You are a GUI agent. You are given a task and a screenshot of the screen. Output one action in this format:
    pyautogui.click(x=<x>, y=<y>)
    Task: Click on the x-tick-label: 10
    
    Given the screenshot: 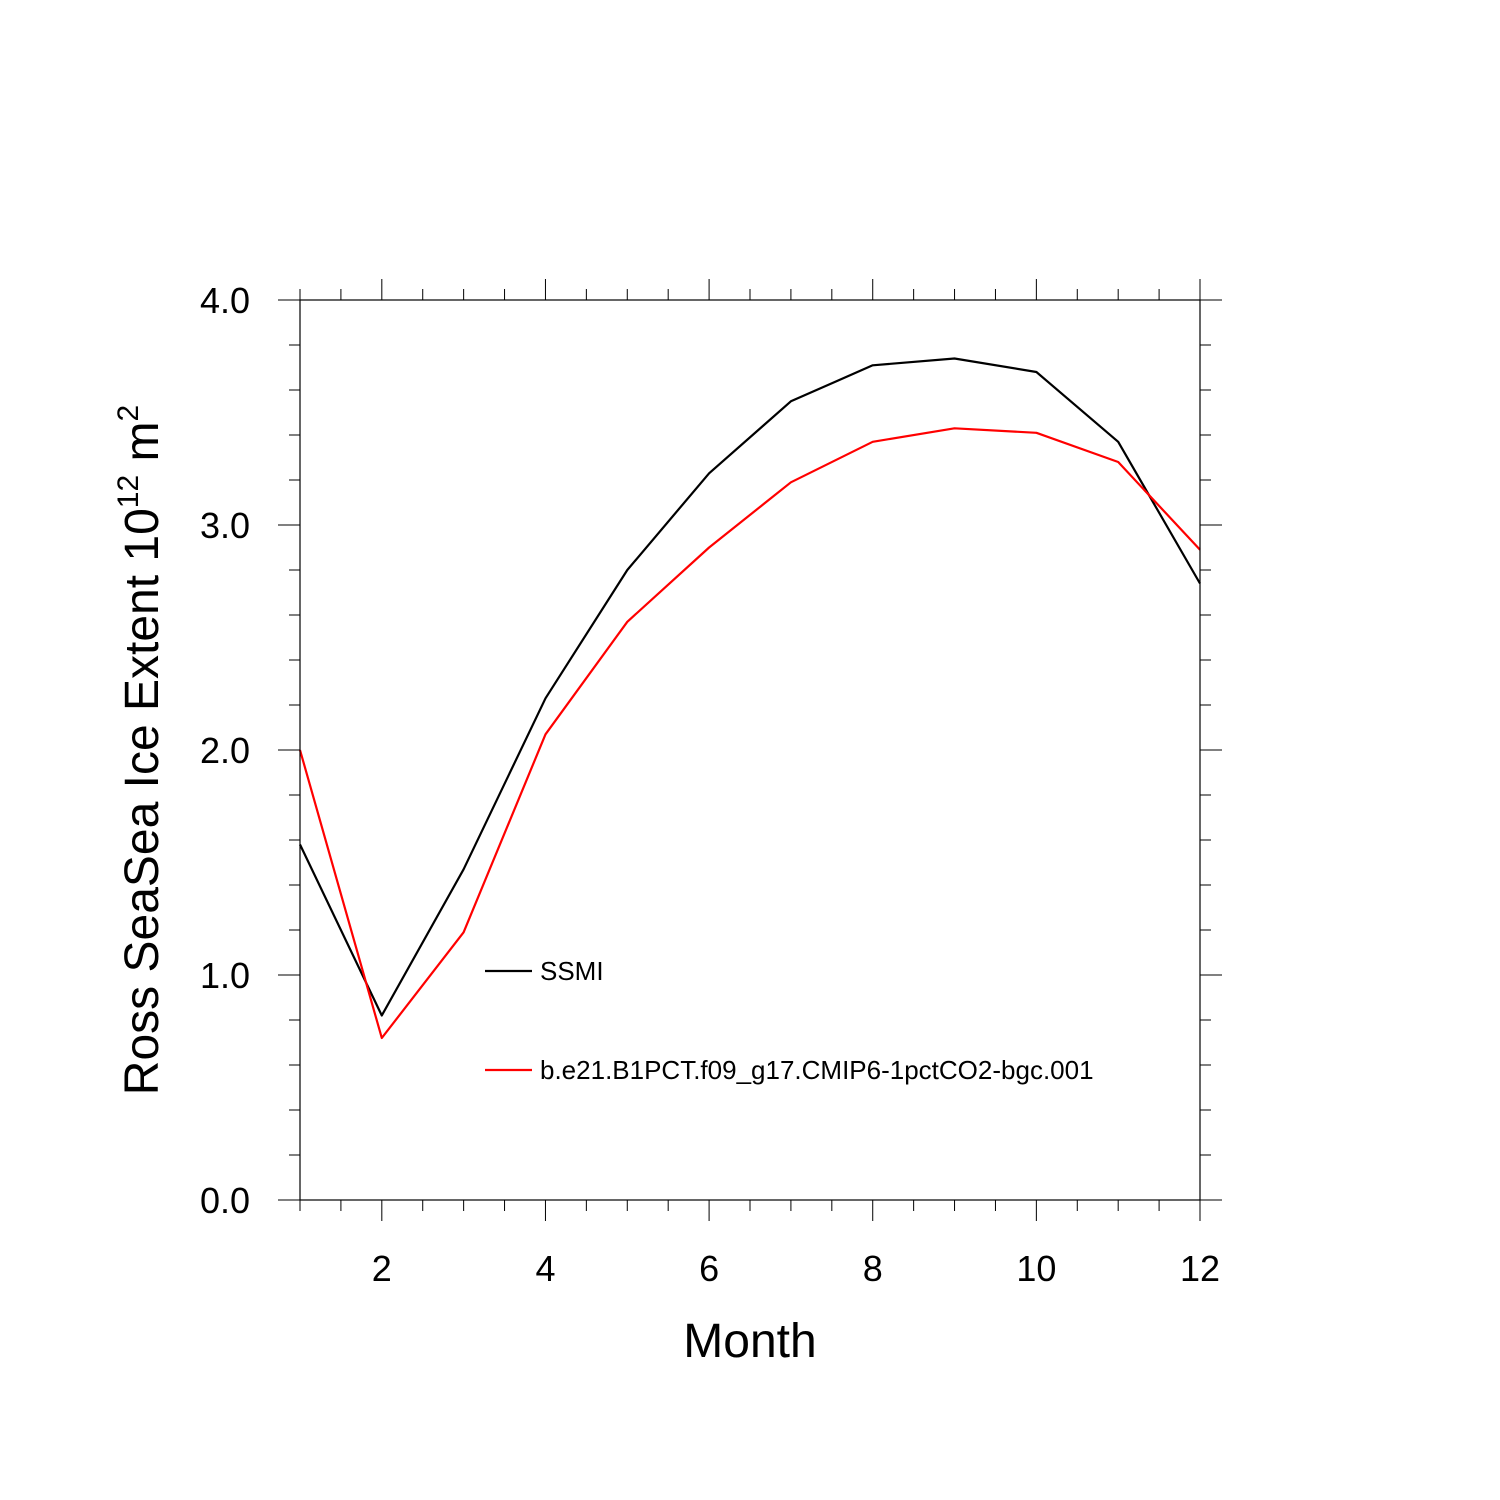 What is the action you would take?
    pyautogui.click(x=1036, y=1268)
    